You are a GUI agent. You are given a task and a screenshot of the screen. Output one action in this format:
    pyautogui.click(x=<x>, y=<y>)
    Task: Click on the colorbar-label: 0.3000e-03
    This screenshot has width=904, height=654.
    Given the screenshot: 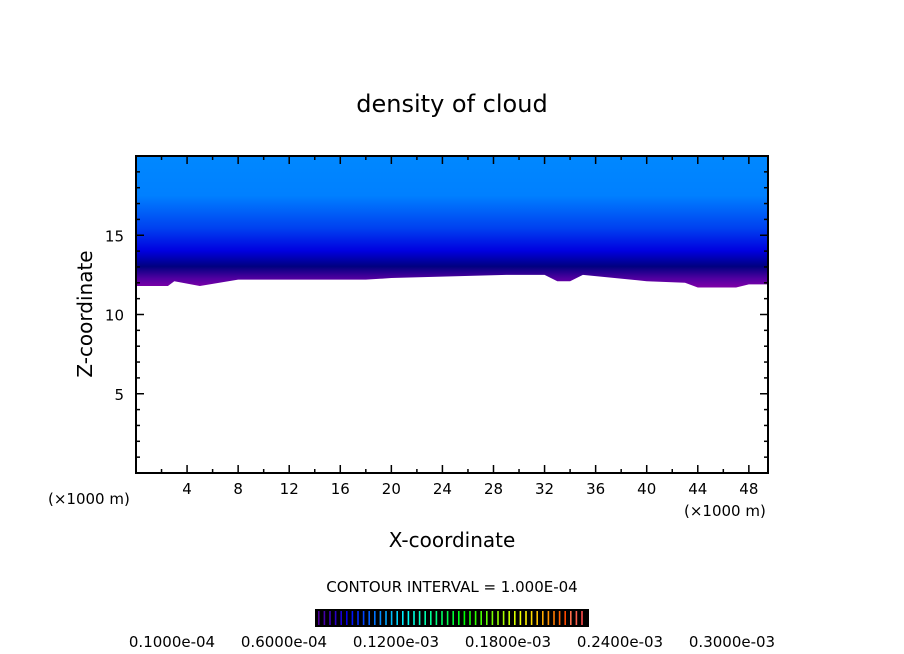 What is the action you would take?
    pyautogui.click(x=732, y=642)
    